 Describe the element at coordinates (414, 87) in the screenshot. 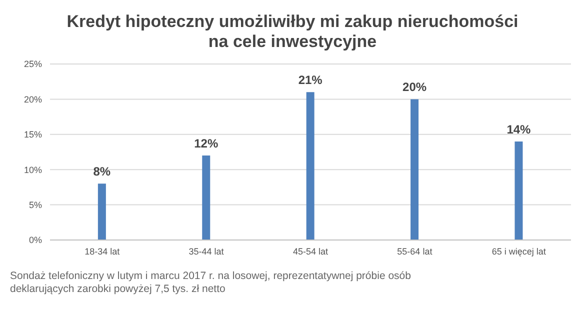

I see `data-label: 20%` at that location.